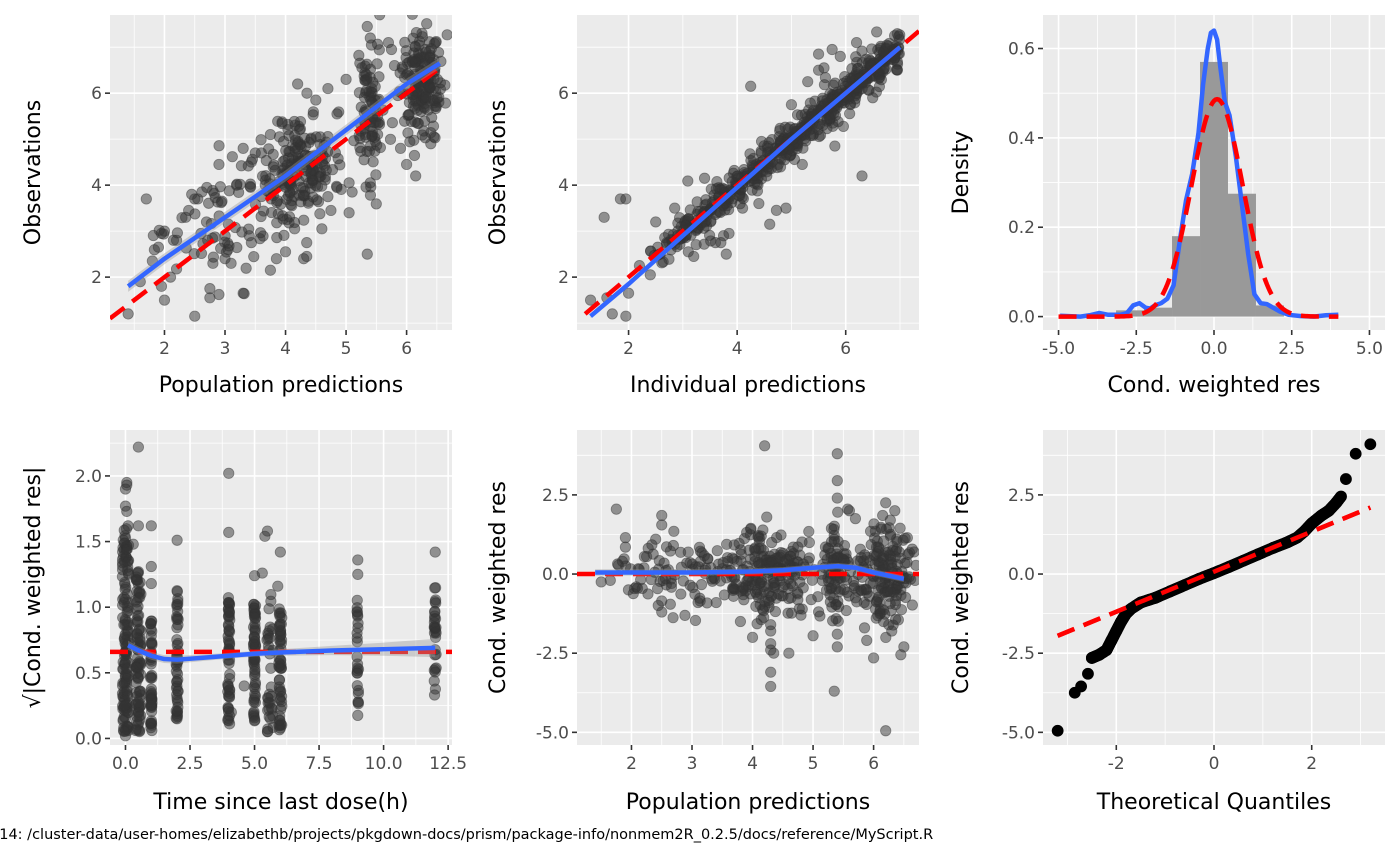 This screenshot has height=866, width=1400. I want to click on plot-layer, so click(748, 588).